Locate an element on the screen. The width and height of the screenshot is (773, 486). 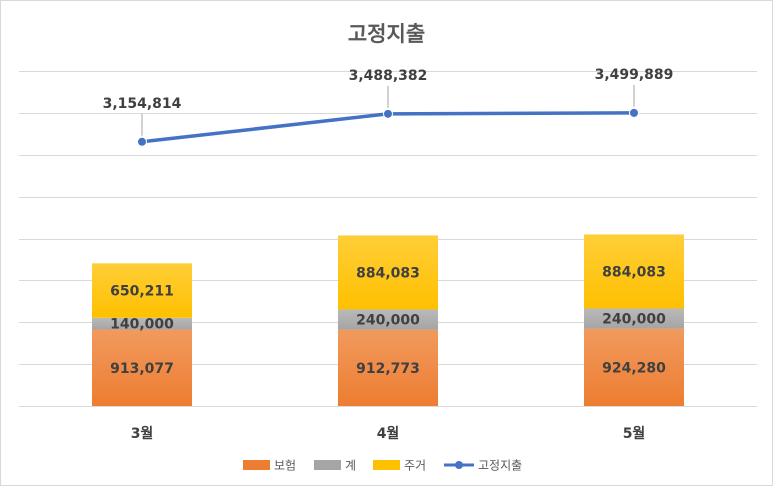
bar-주거-3월 is located at coordinates (142, 290).